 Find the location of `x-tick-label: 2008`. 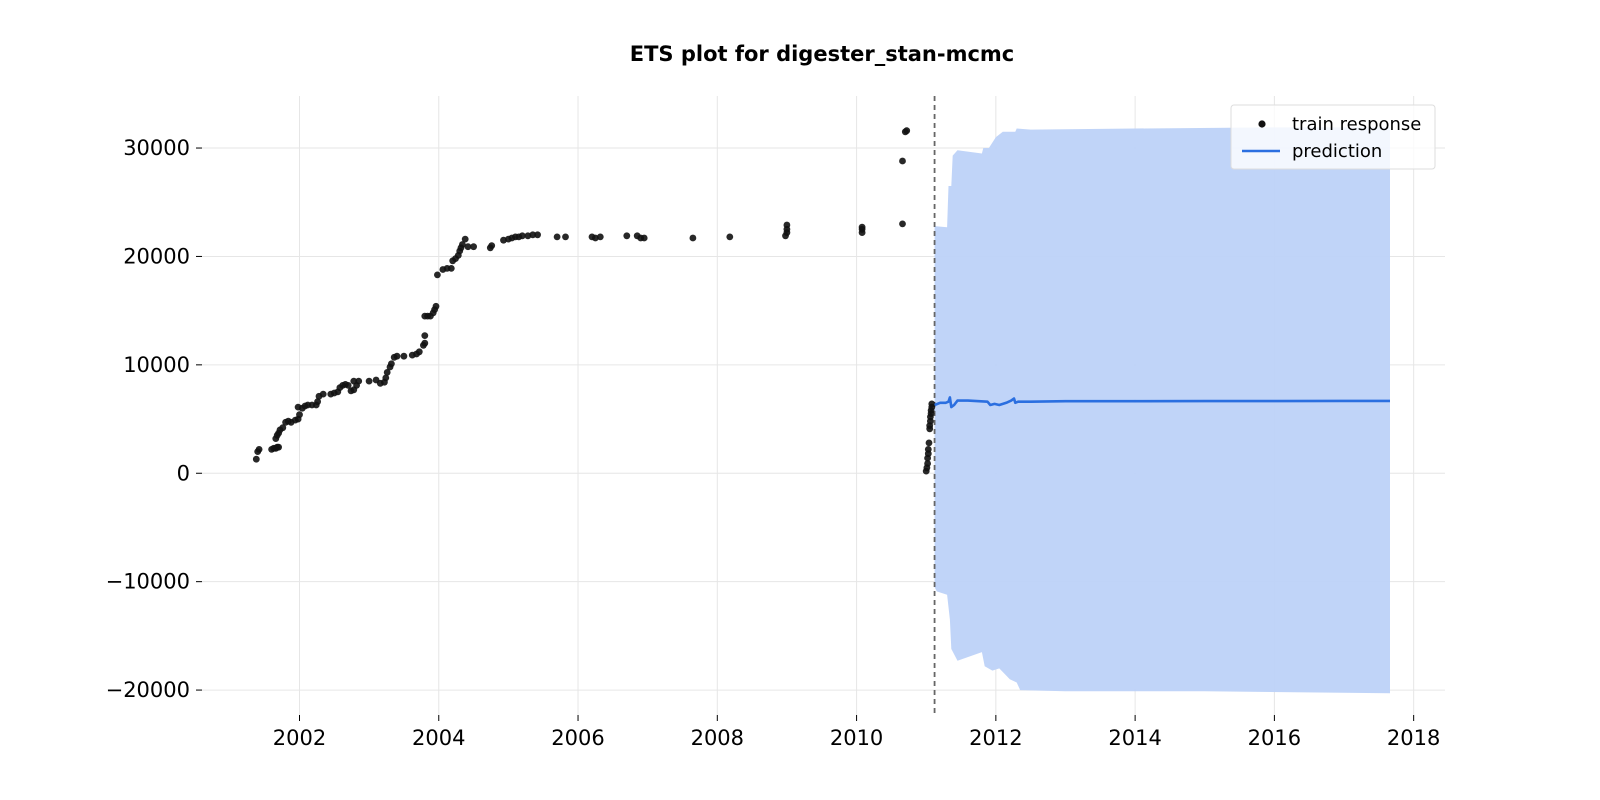

x-tick-label: 2008 is located at coordinates (717, 738).